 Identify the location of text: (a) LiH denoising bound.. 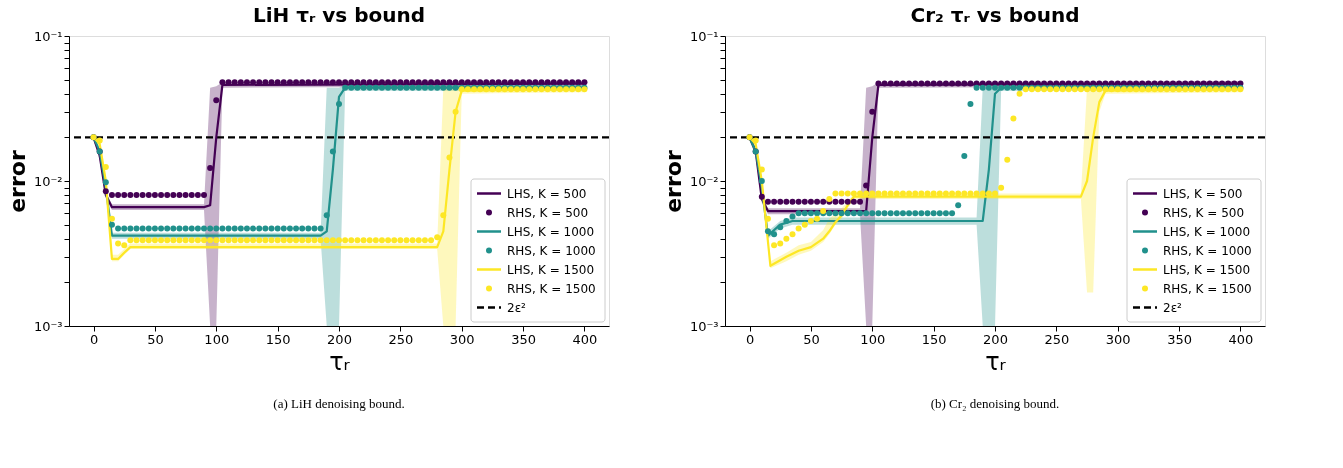
(339, 403).